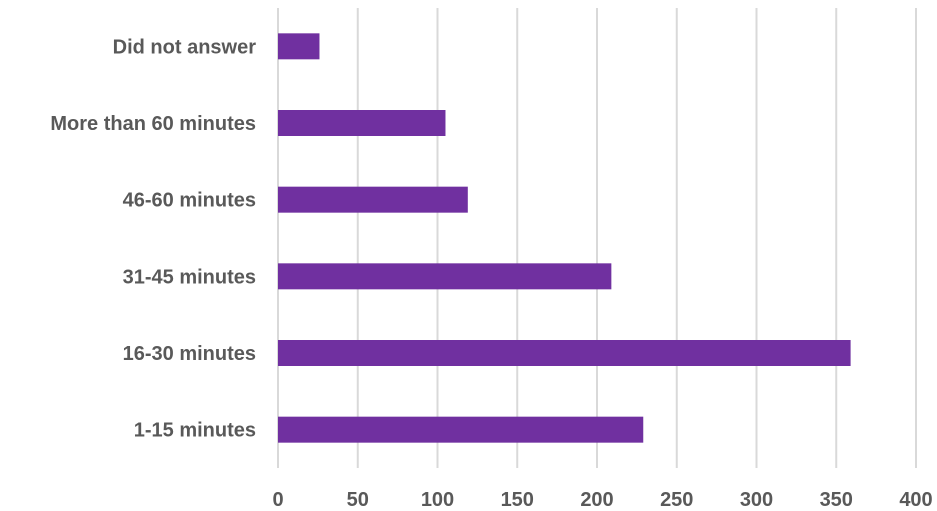  Describe the element at coordinates (189, 354) in the screenshot. I see `category-label: 16-30 minutes` at that location.